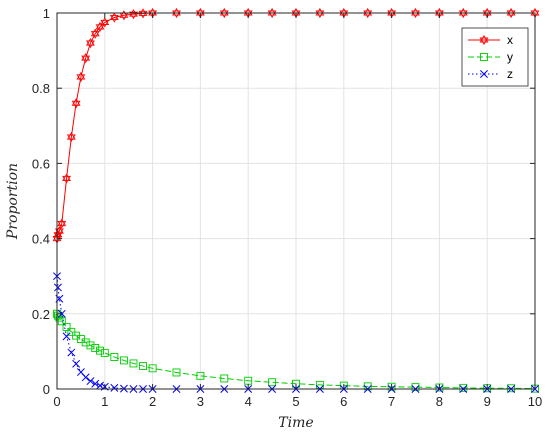 The image size is (550, 435). I want to click on x-tick-label: 8, so click(439, 401).